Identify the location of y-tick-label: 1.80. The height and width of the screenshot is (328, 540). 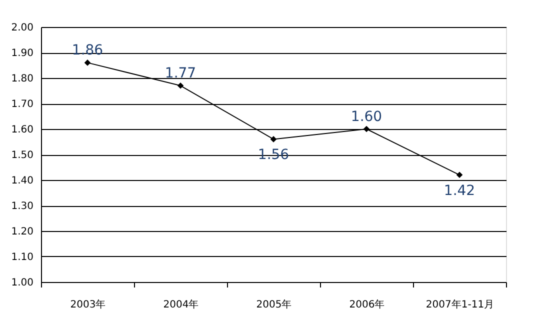
(22, 79).